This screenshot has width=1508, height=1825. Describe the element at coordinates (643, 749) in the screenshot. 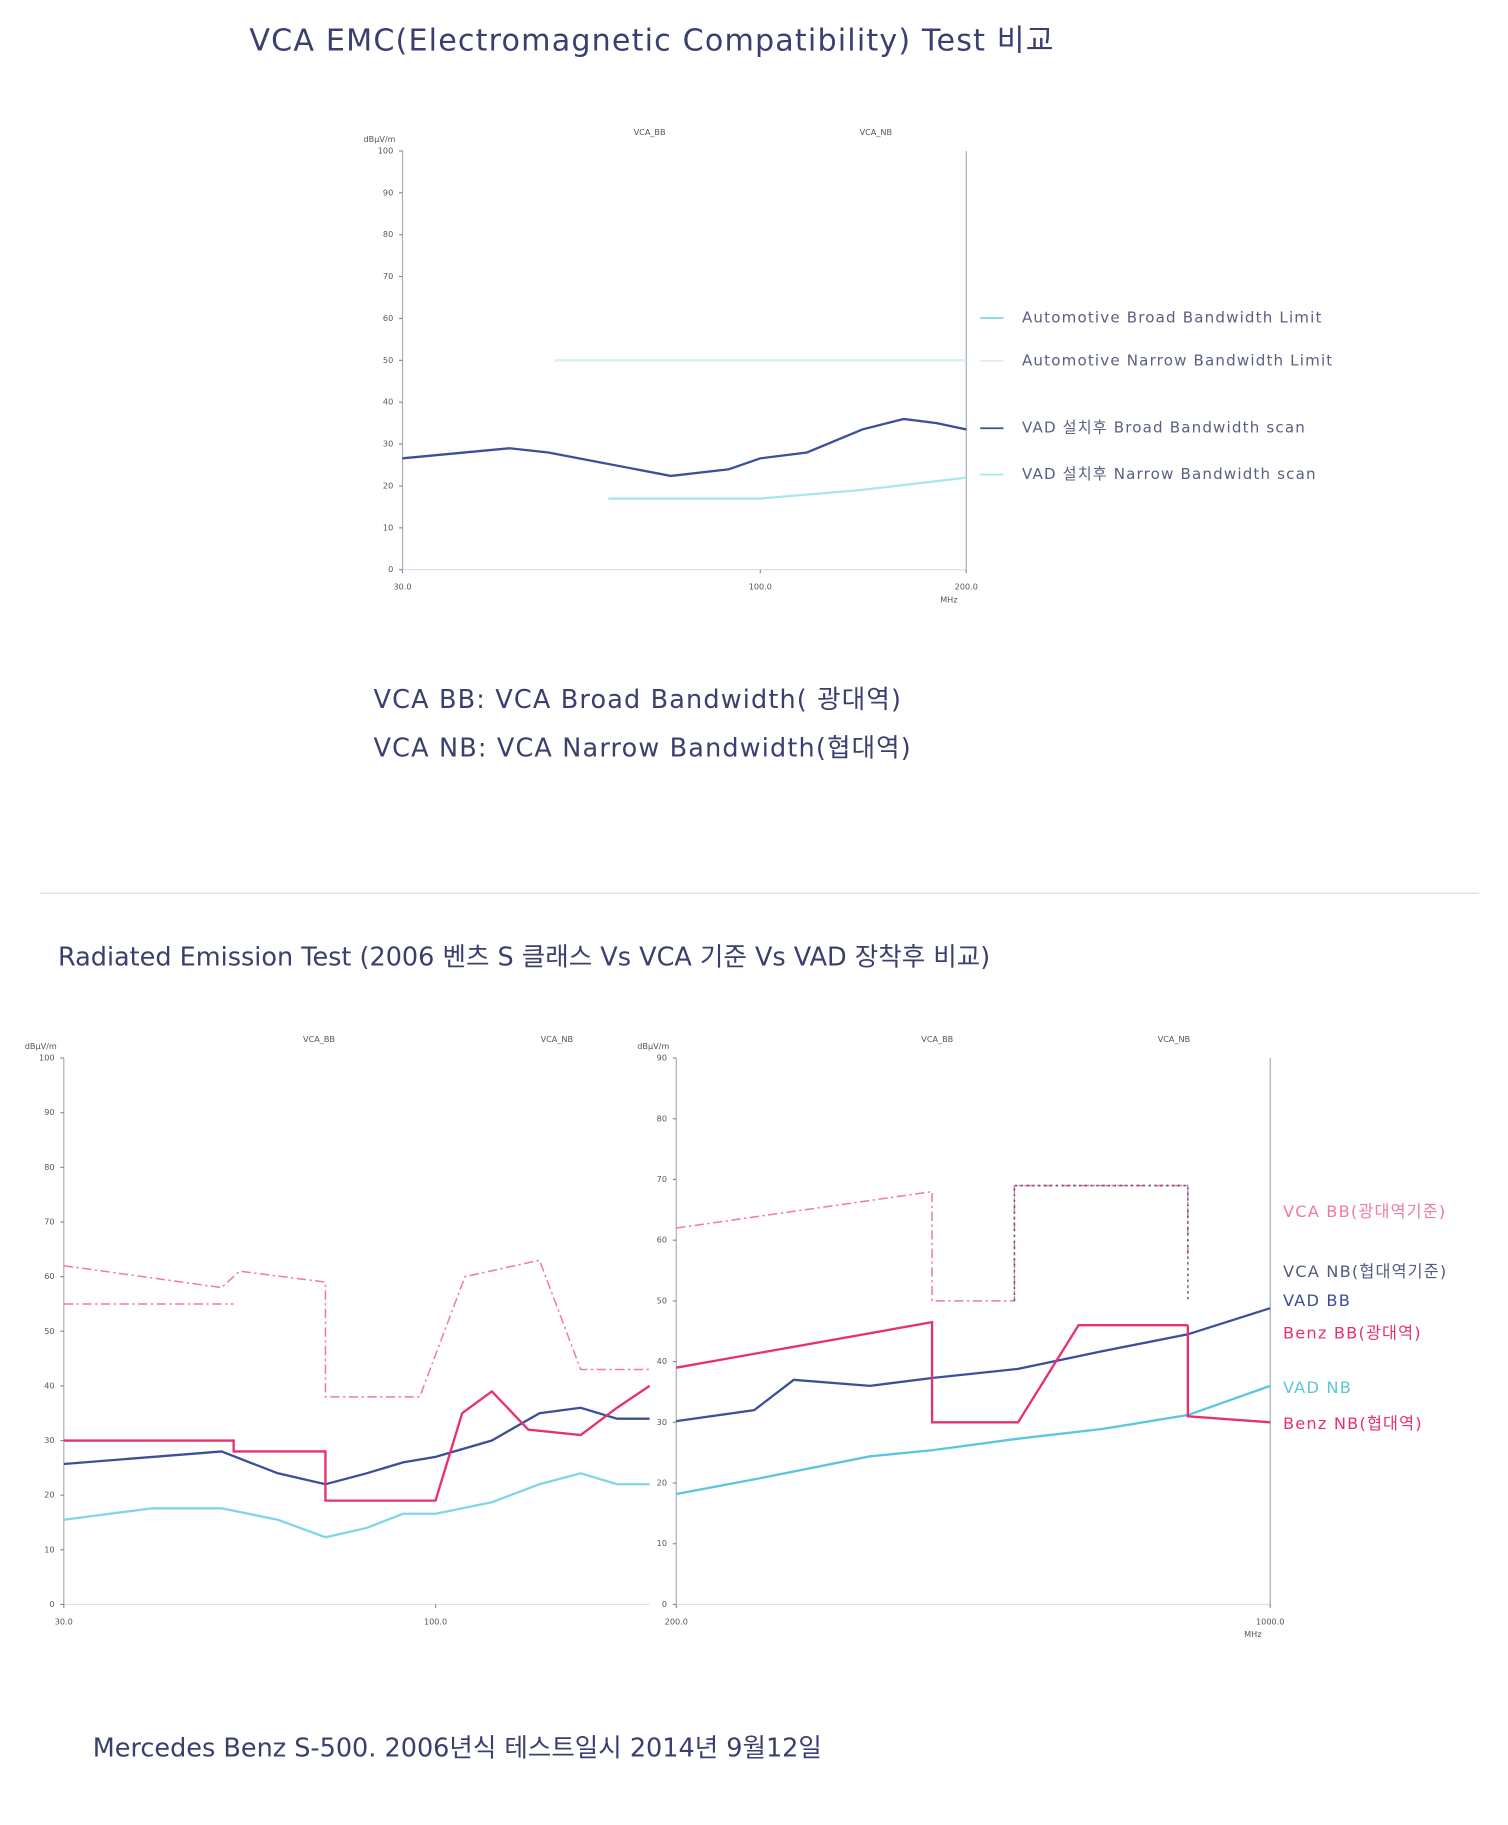

I see `note: VCA NB: VCA Narrow Bandwidth(협대역)` at that location.